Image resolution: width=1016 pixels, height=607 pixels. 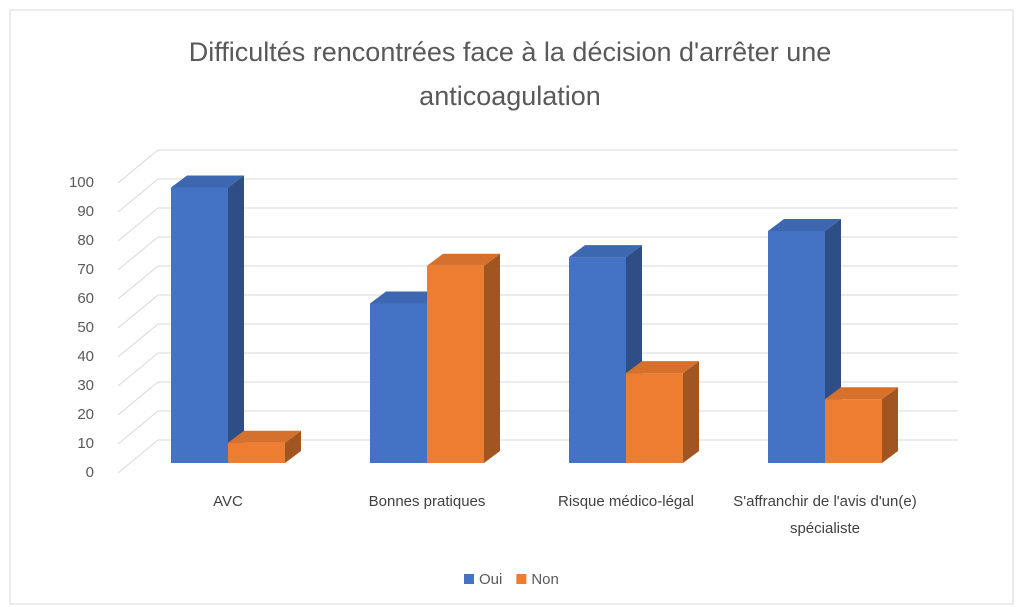 What do you see at coordinates (81, 182) in the screenshot?
I see `y-tick-label: 100` at bounding box center [81, 182].